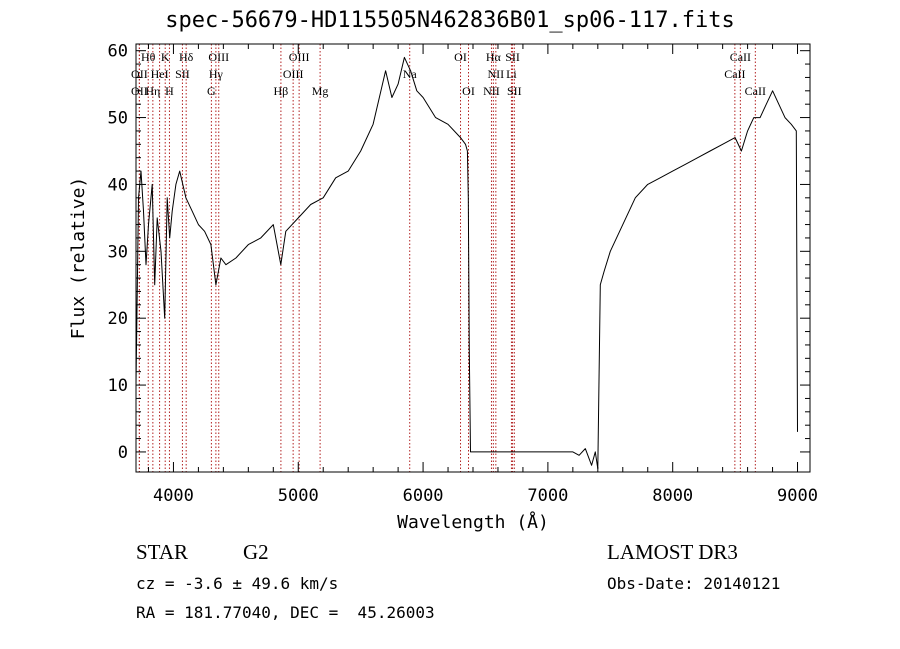  What do you see at coordinates (511, 74) in the screenshot?
I see `spectral-line-label: Li` at bounding box center [511, 74].